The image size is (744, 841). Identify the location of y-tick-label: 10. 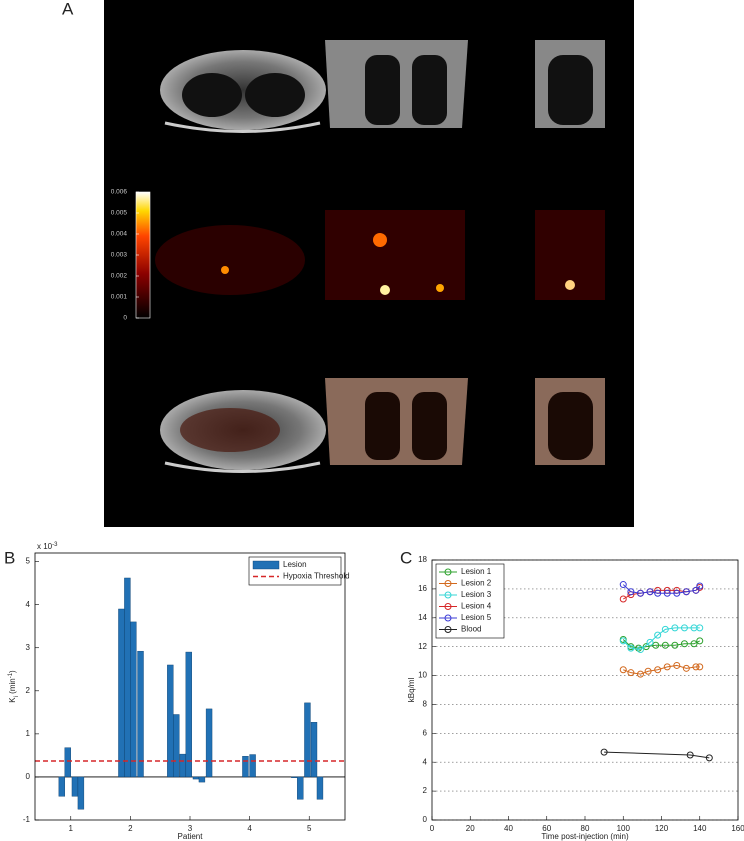
(422, 675).